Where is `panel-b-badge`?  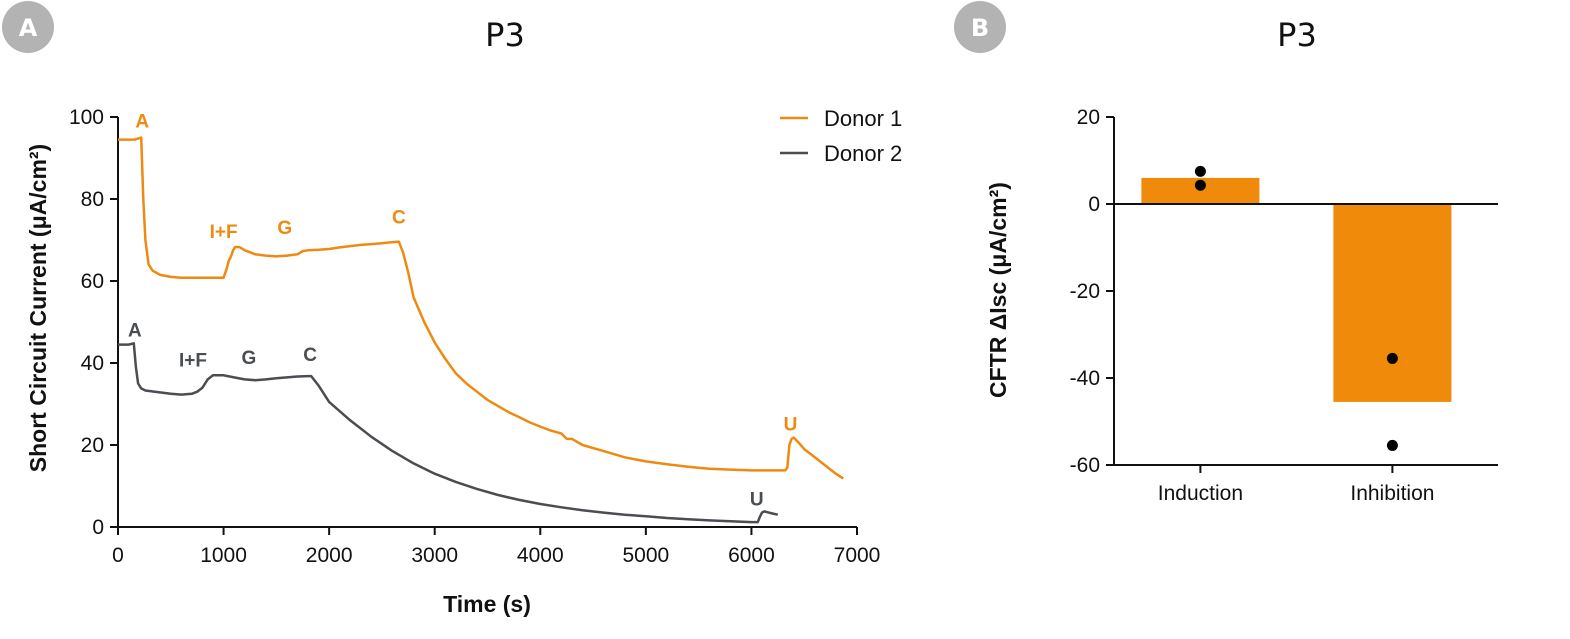 panel-b-badge is located at coordinates (980, 27).